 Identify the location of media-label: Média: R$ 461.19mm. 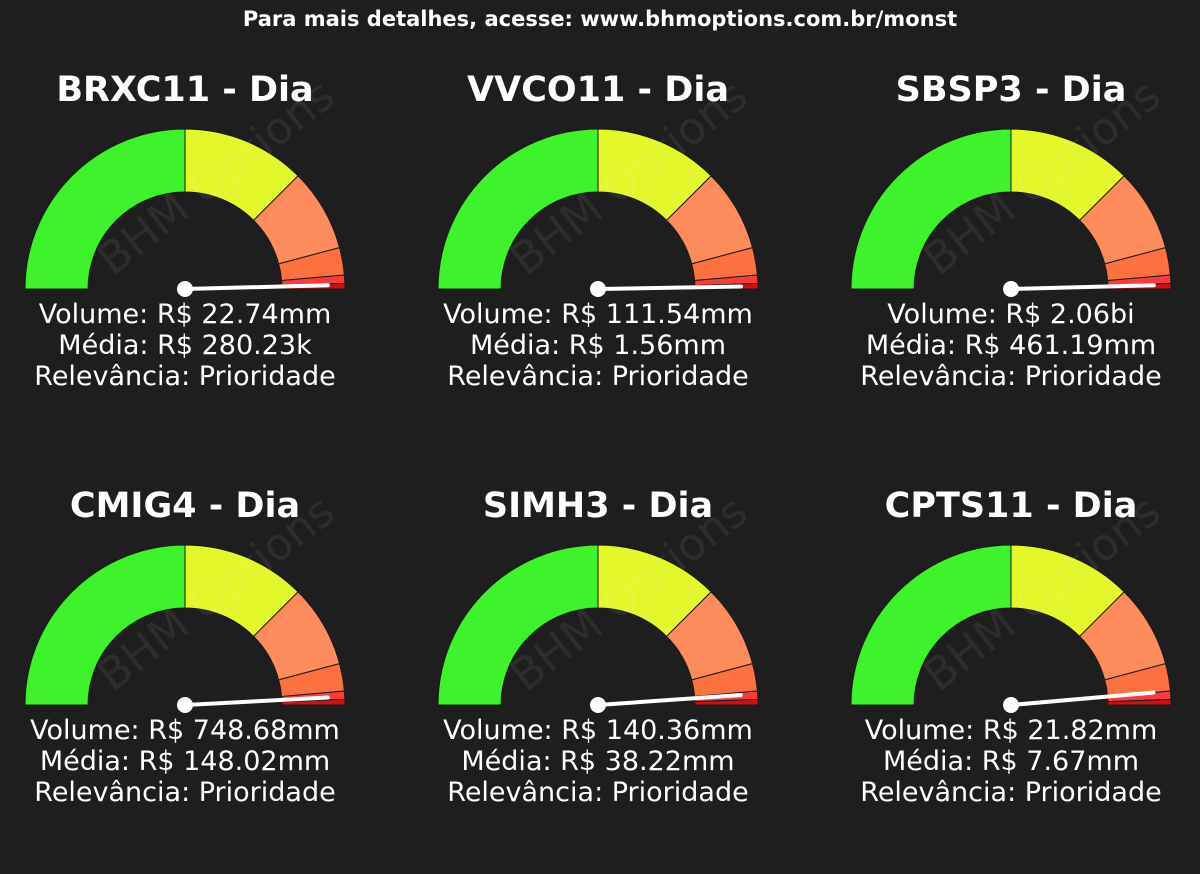
(1011, 345).